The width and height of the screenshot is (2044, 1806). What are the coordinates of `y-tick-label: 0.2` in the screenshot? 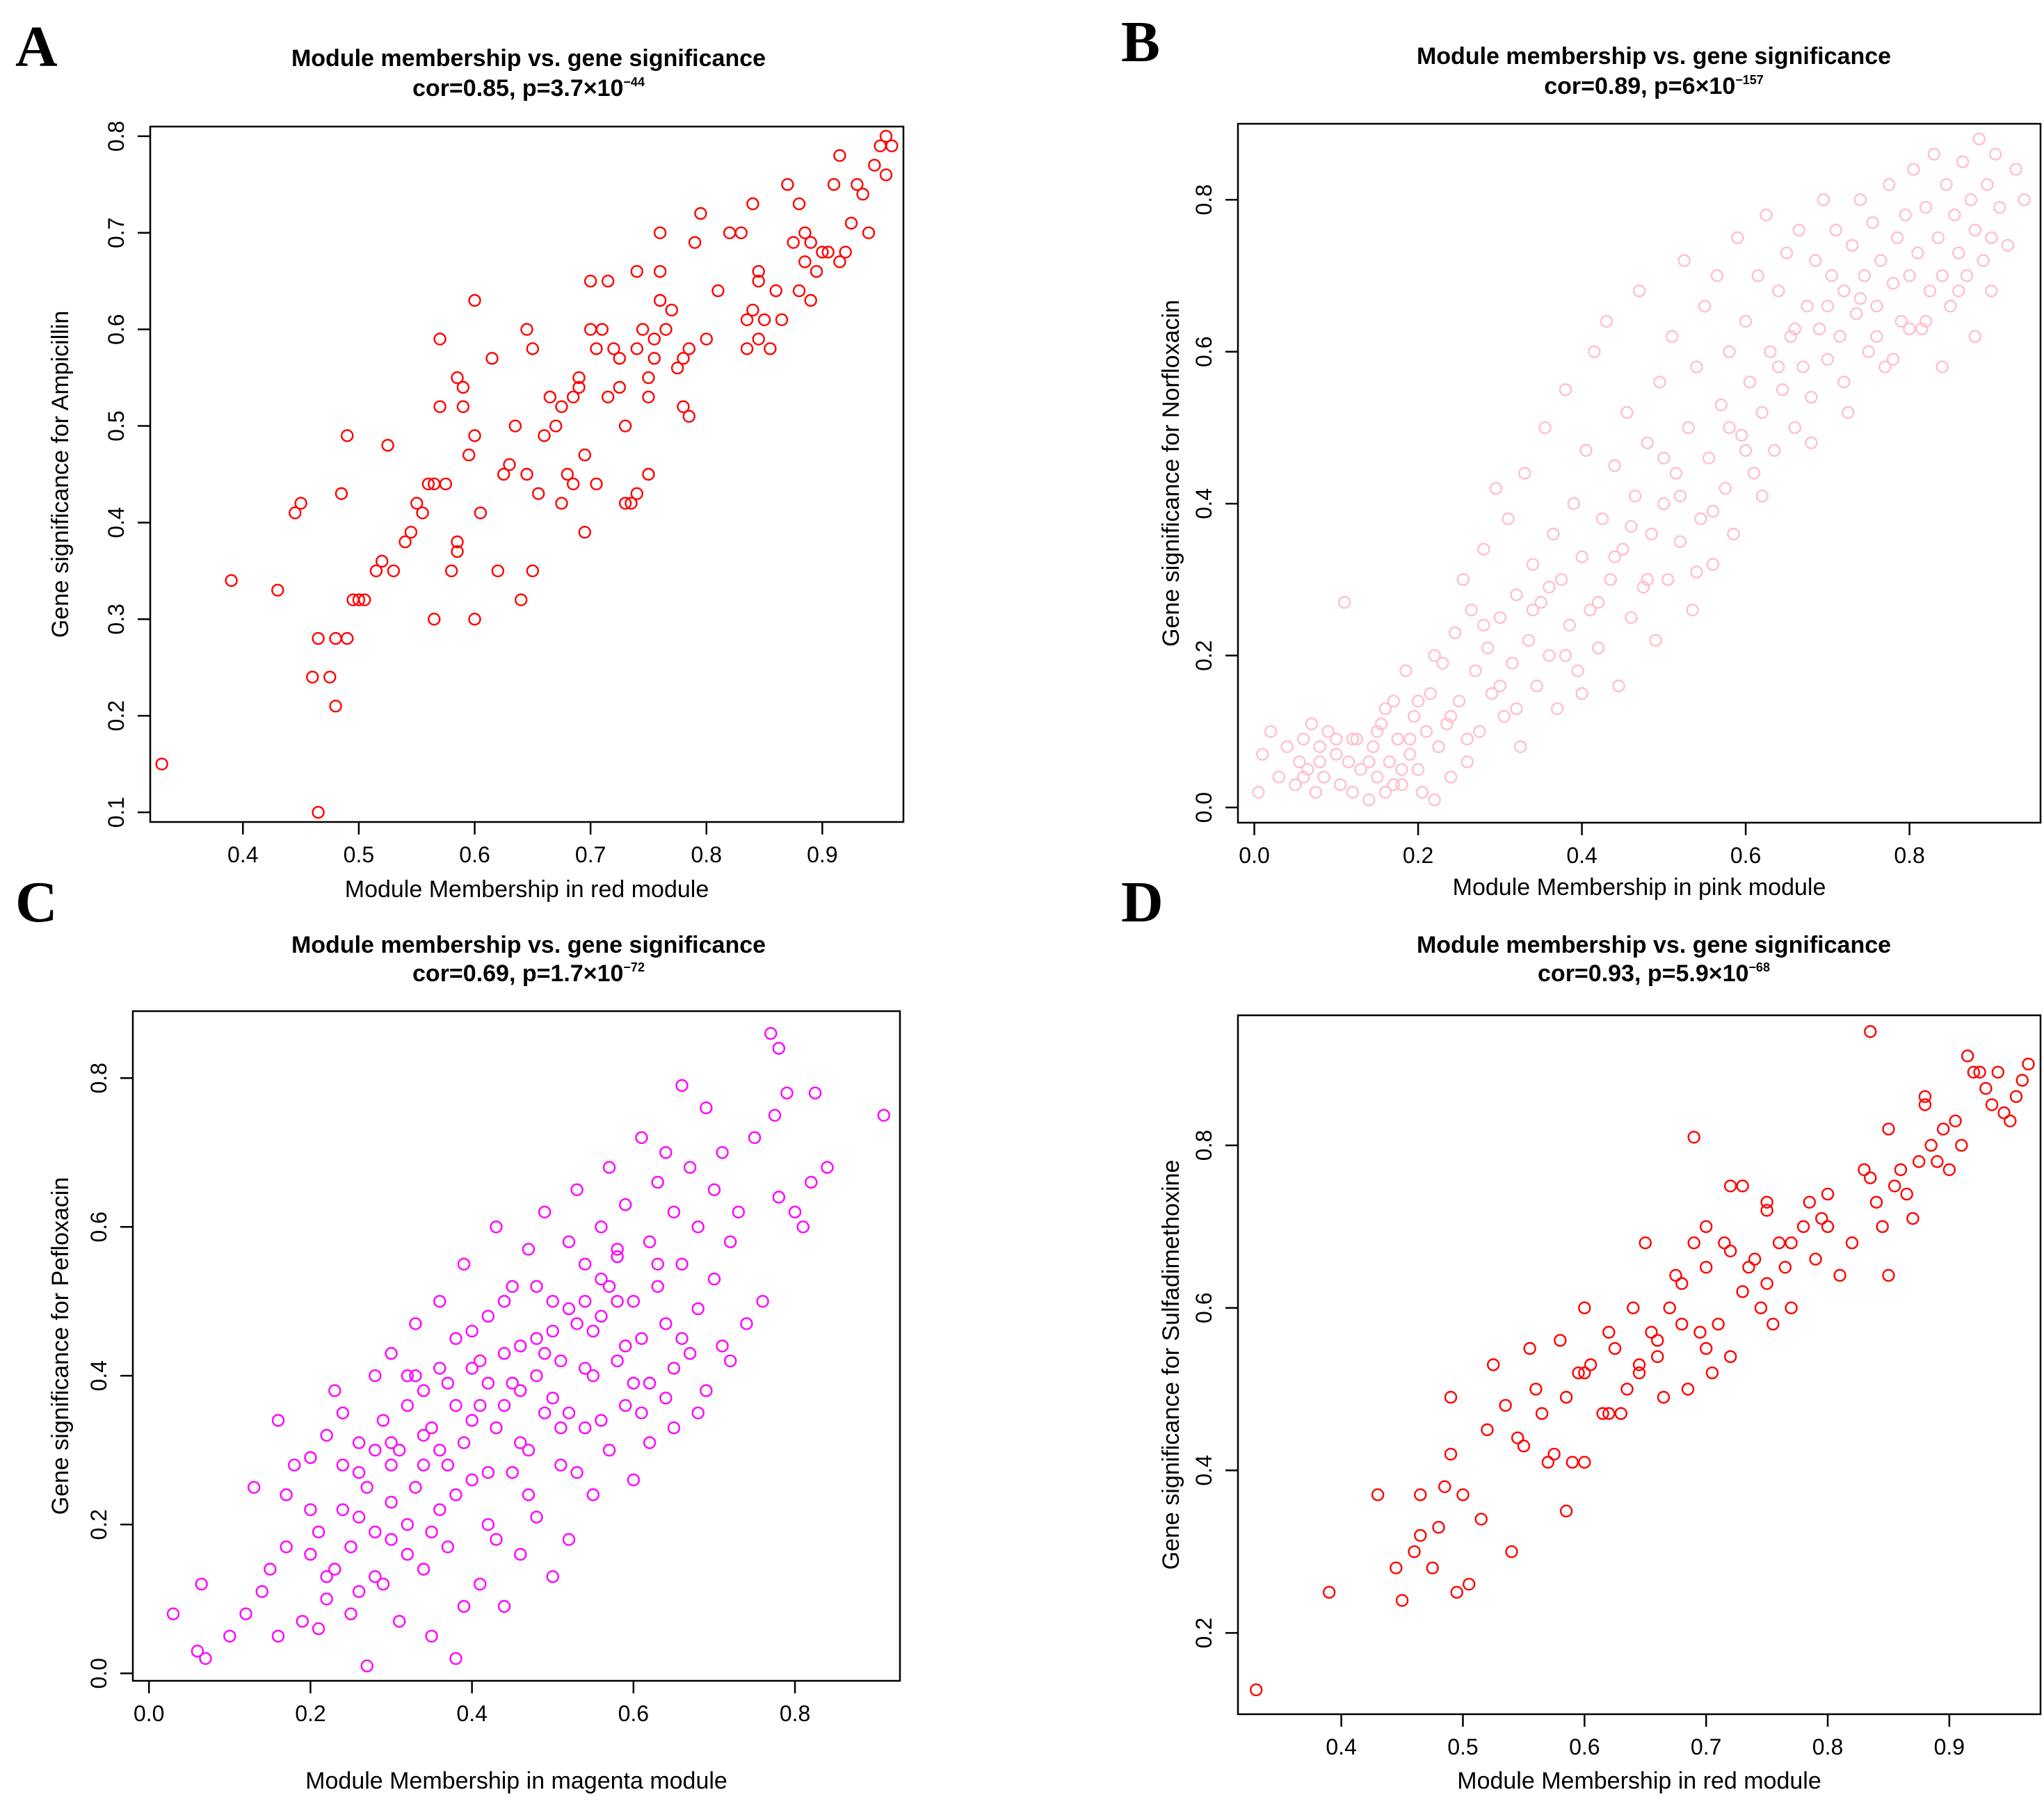 It's located at (98, 1524).